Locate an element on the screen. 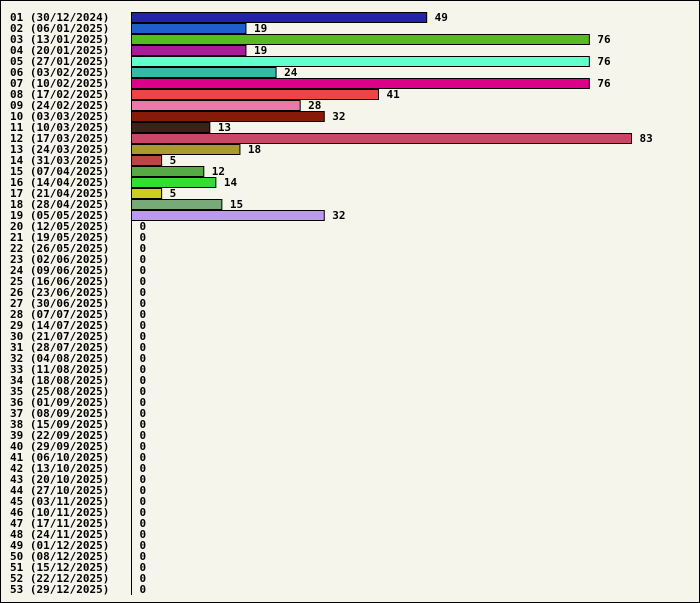  value-label: 14 is located at coordinates (231, 182).